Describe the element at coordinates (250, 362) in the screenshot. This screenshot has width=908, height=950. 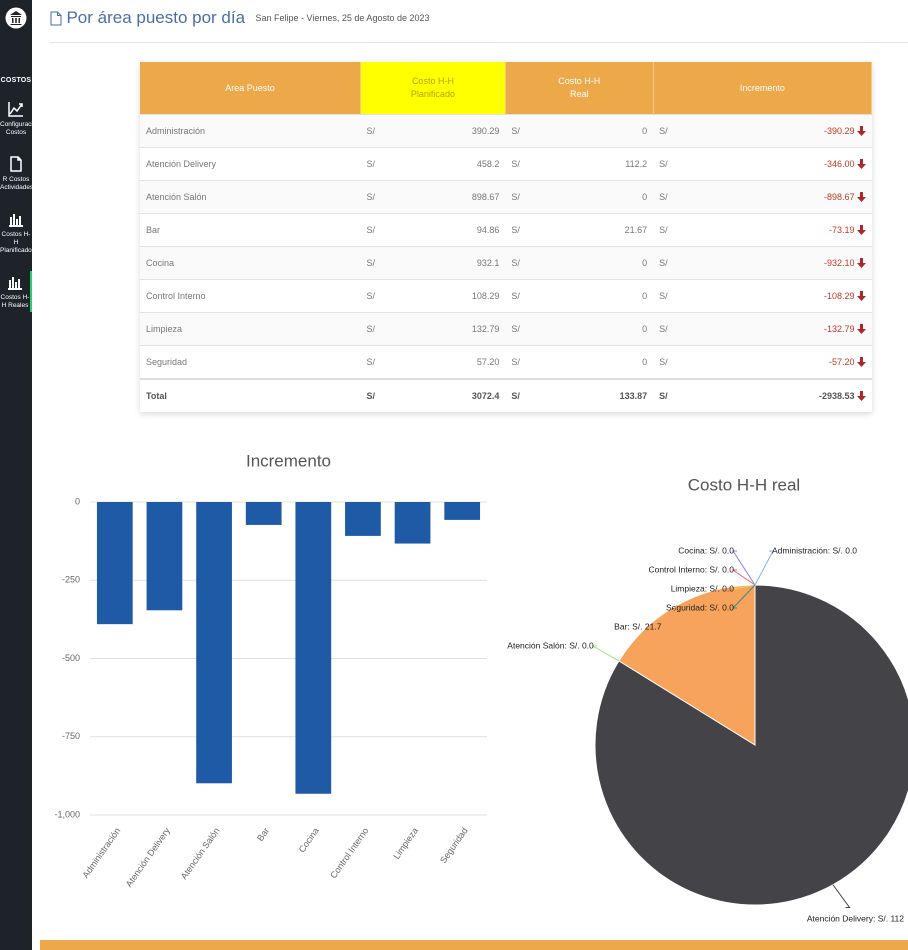
I see `area-cell: Seguridad` at that location.